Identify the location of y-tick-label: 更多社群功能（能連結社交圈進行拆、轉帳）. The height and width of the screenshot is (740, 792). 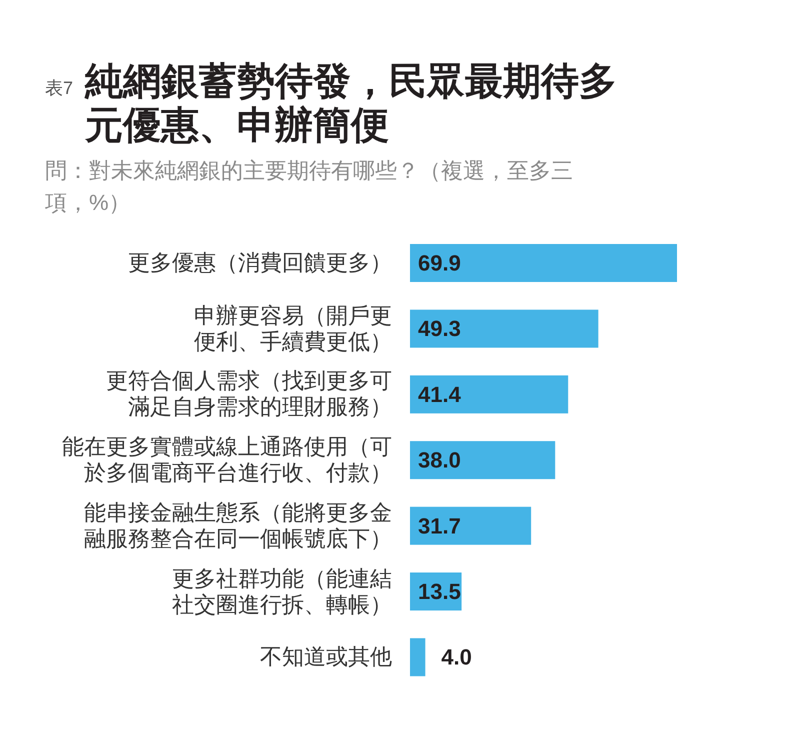
(281, 592).